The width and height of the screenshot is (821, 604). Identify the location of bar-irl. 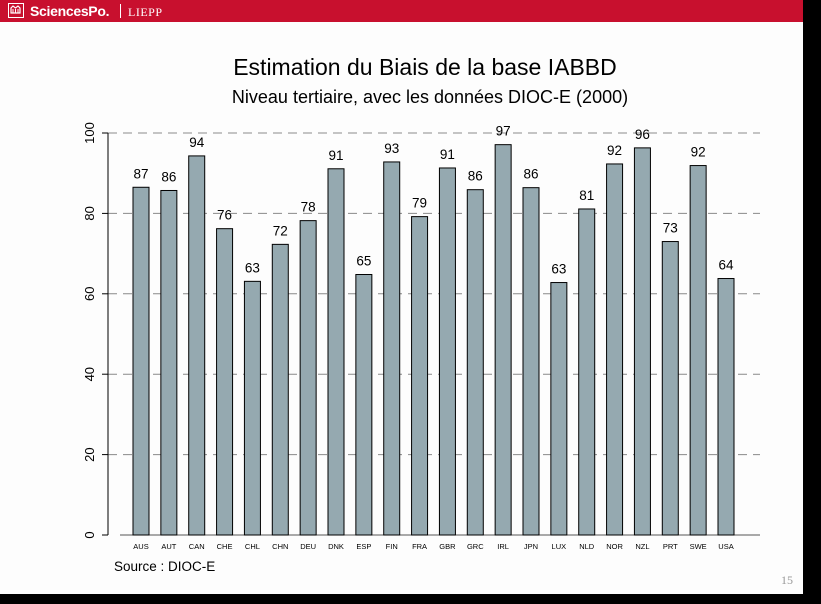
(503, 340).